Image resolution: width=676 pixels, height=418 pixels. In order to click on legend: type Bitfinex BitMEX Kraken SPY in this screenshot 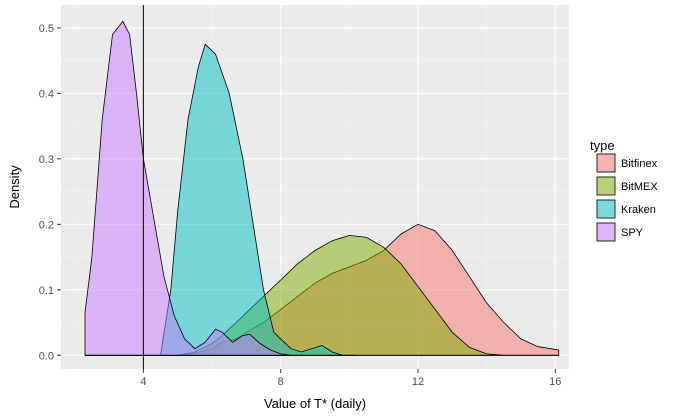, I will do `click(624, 190)`.